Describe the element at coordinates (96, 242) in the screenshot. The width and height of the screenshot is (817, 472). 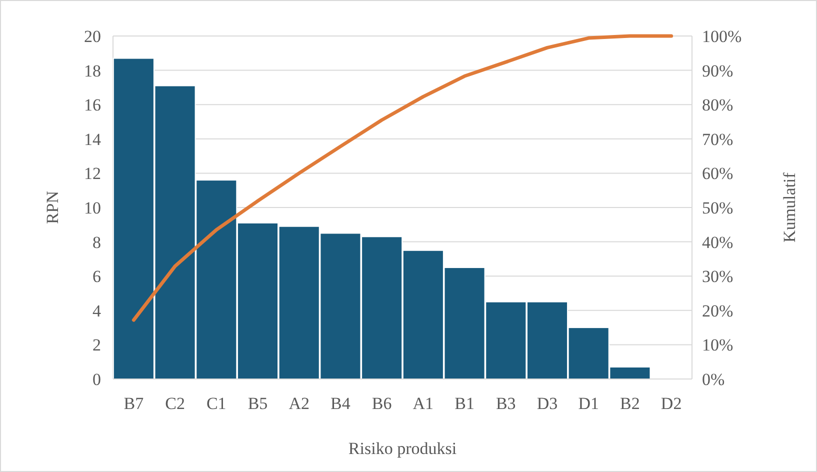
I see `y-tick-label: 8` at that location.